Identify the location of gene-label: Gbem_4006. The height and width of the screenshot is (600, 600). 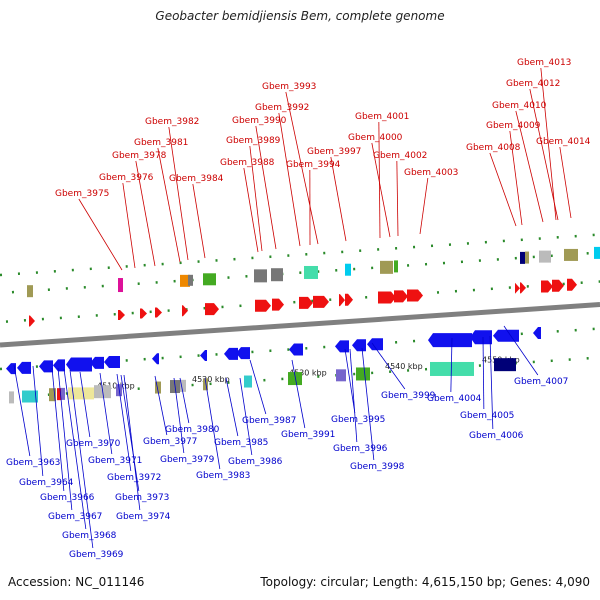
(496, 436).